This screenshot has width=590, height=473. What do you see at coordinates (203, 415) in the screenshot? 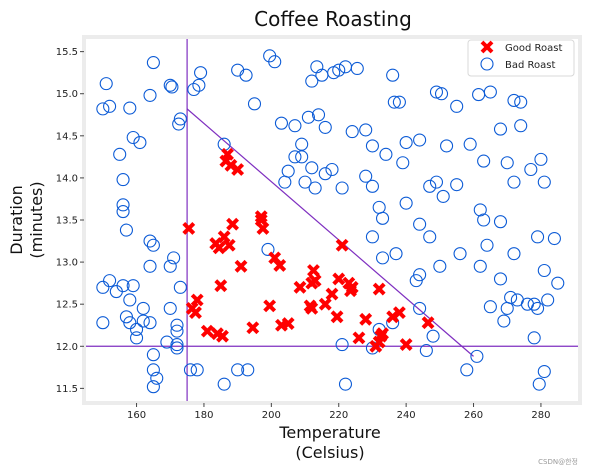
I see `x-tick-label: 180` at bounding box center [203, 415].